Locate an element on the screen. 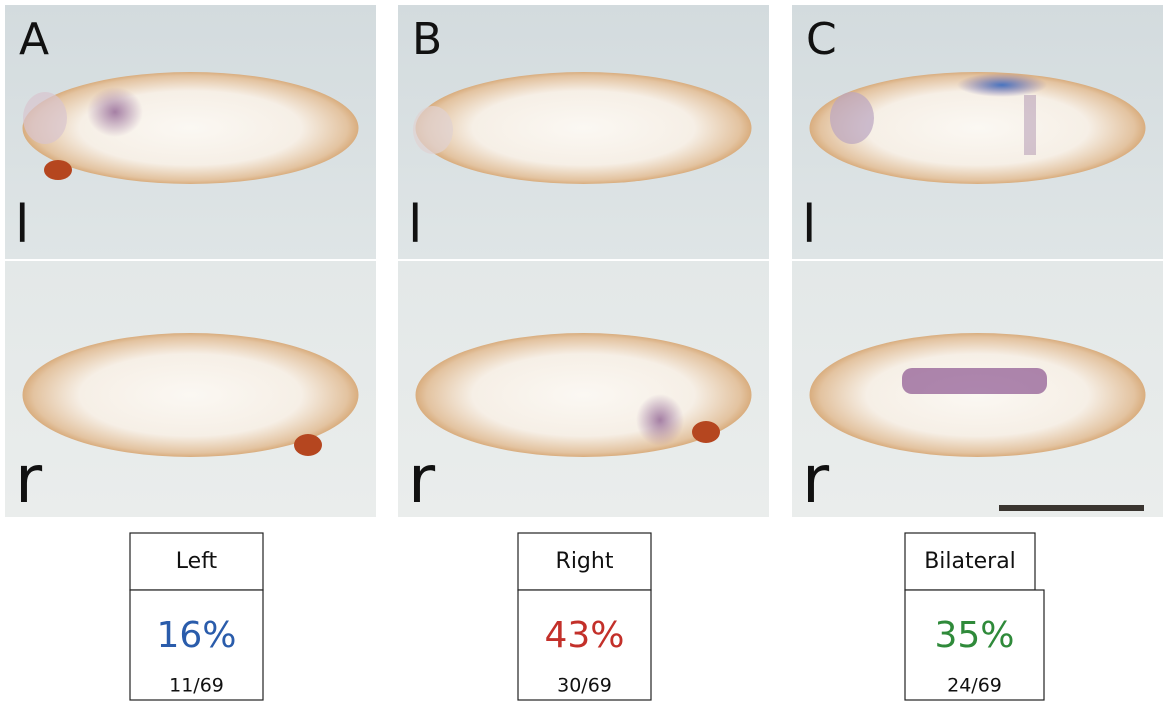 The image size is (1168, 712). panel-letter: B is located at coordinates (427, 39).